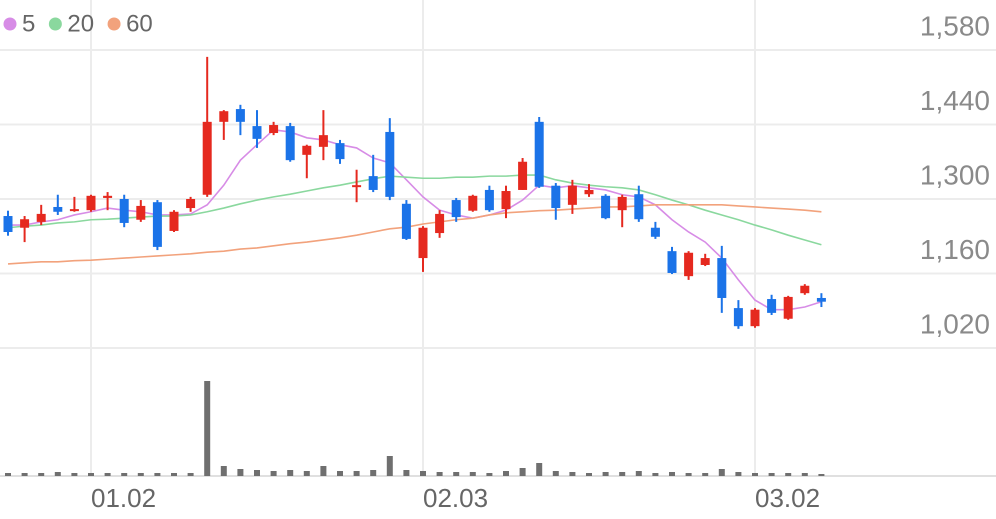 This screenshot has width=996, height=519. I want to click on legend-label: 5, so click(28, 23).